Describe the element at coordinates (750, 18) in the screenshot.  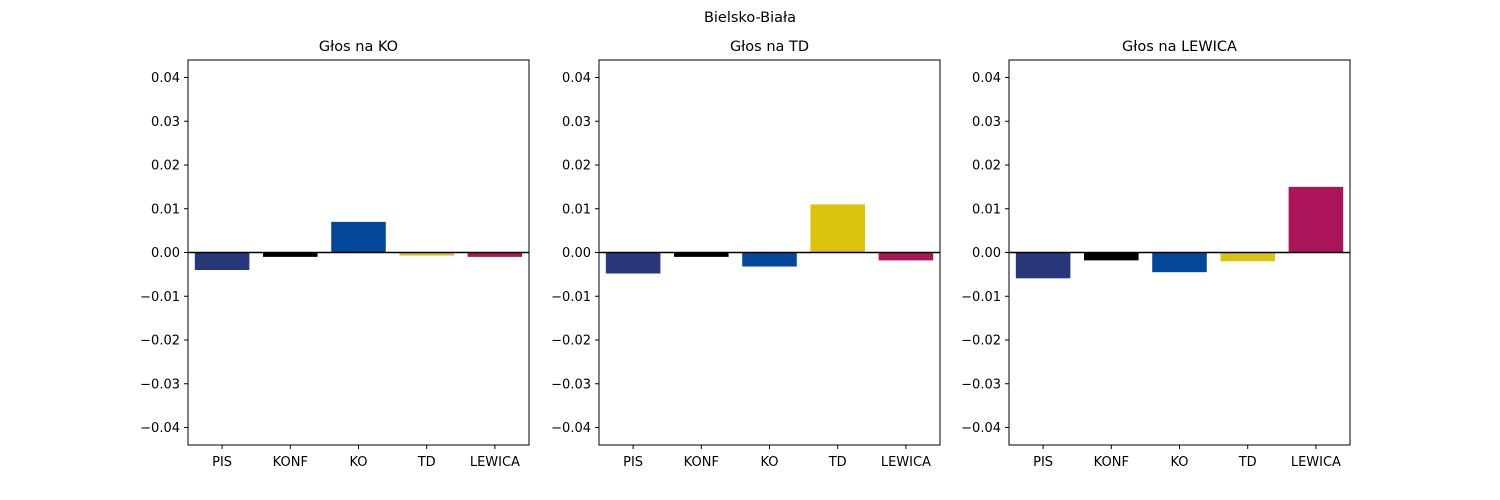
I see `figure-suptitle: Bielsko-Biała` at that location.